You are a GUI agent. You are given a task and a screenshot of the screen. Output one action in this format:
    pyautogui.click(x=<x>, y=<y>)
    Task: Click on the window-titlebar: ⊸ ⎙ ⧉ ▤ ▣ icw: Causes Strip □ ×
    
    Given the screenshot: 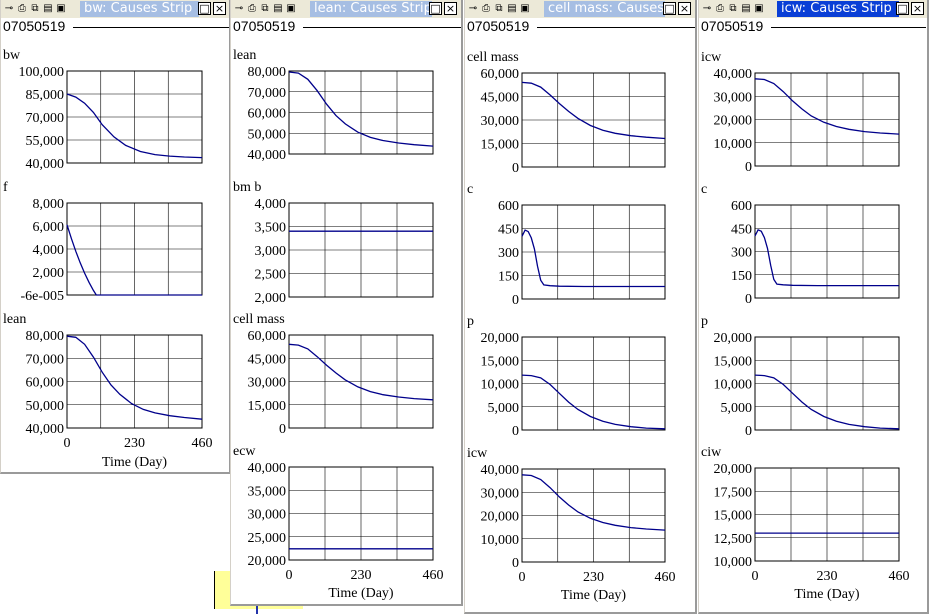 What is the action you would take?
    pyautogui.click(x=813, y=9)
    